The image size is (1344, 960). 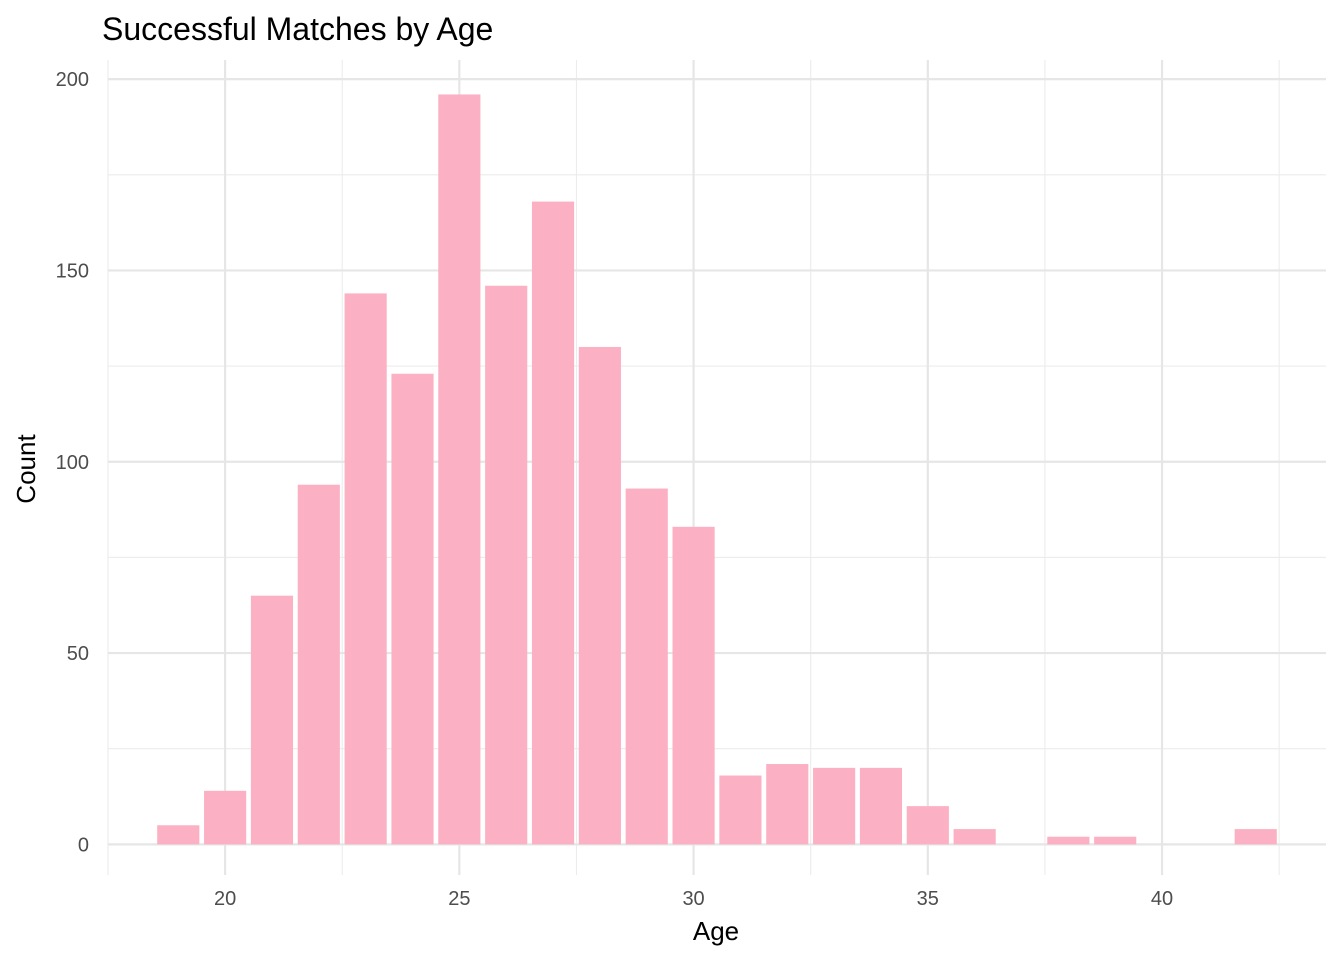 What do you see at coordinates (297, 29) in the screenshot?
I see `chart-title: Successful Matches by Age` at bounding box center [297, 29].